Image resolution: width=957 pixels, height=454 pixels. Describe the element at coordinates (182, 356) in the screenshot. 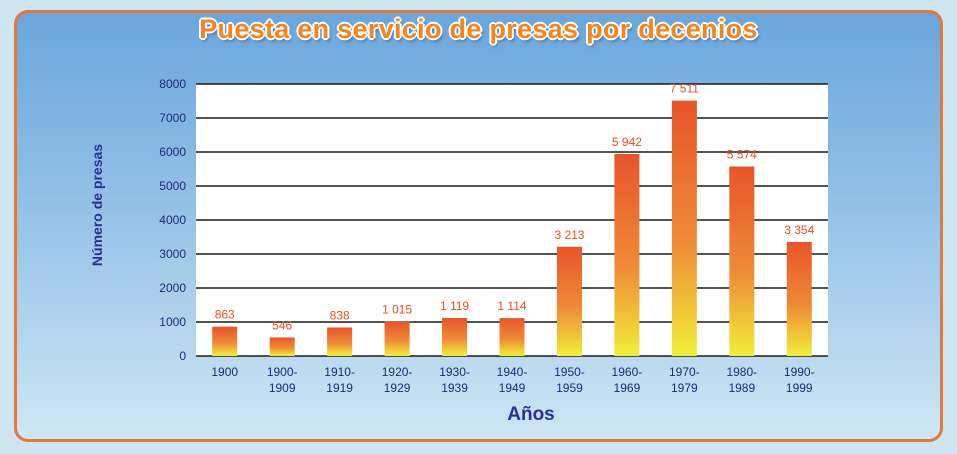

I see `y-tick-label: 0` at that location.